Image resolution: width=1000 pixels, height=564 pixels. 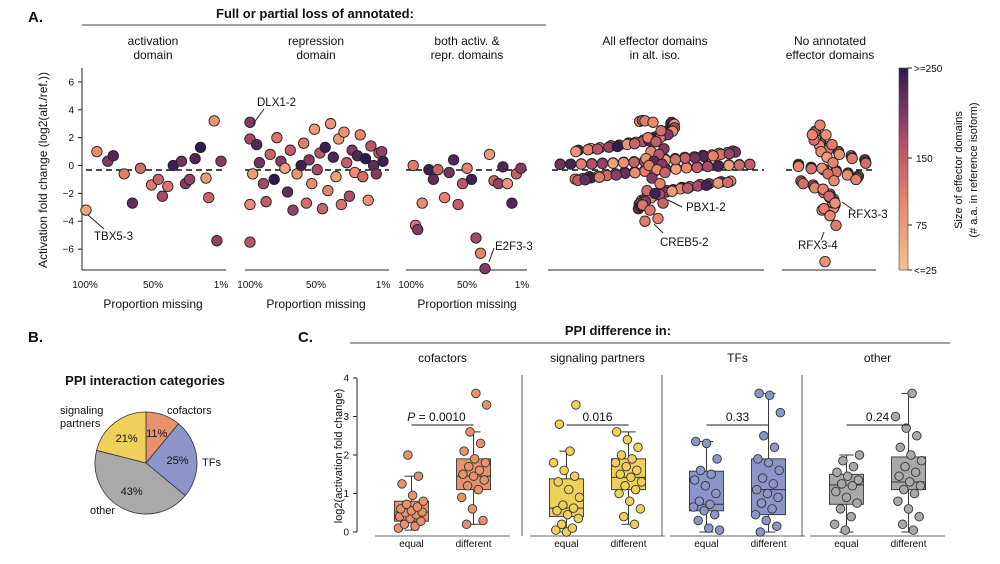 What do you see at coordinates (658, 218) in the screenshot?
I see `point-3-x20` at bounding box center [658, 218].